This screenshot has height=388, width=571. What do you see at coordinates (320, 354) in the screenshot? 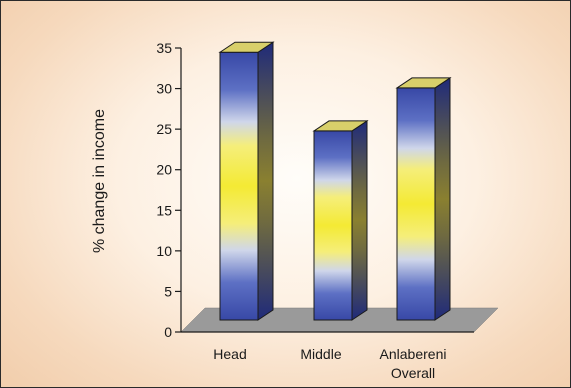
I see `x-category-label: Middle` at bounding box center [320, 354].